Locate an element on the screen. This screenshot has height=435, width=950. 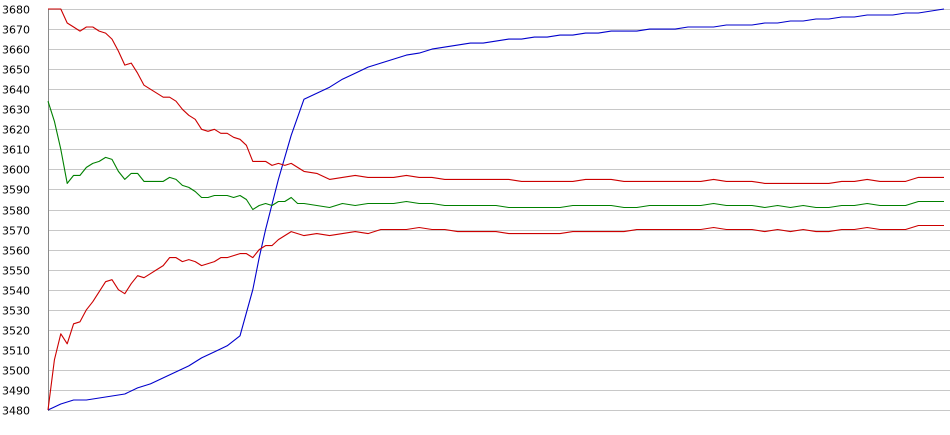
y-tick-label: 3480 is located at coordinates (16, 411).